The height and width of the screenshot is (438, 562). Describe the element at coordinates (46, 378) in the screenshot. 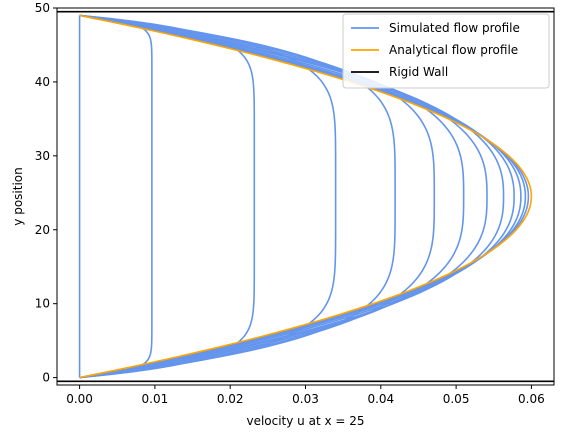

I see `y-tick-label: 0` at that location.